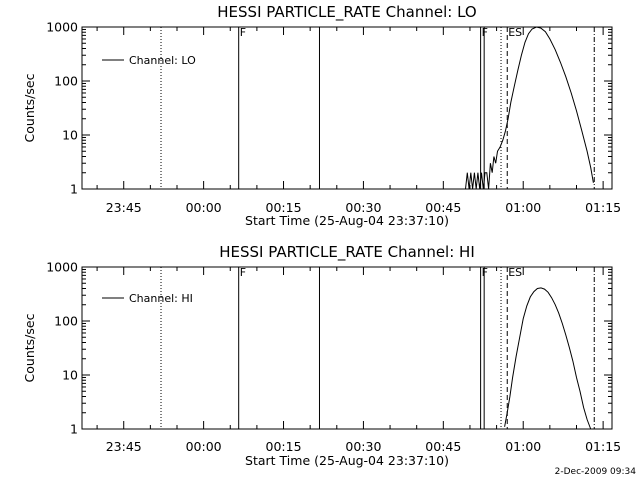  I want to click on chart-title: HESSI PARTICLE_RATE Channel: HI, so click(347, 252).